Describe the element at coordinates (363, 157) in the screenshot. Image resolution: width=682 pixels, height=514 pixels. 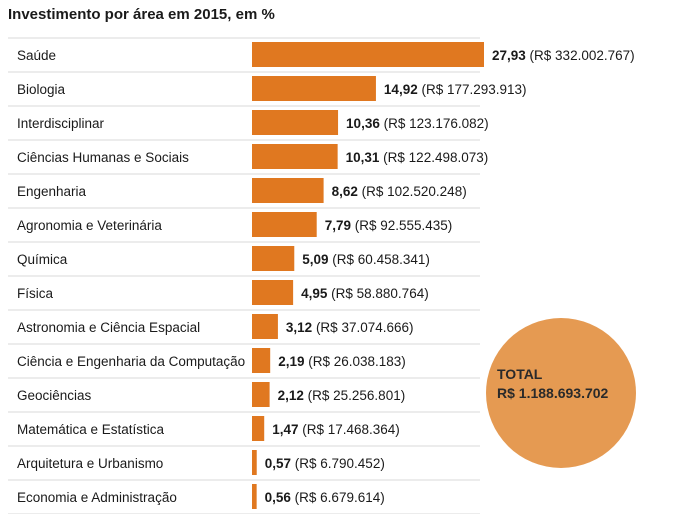
I see `percent-label: 10,31` at that location.